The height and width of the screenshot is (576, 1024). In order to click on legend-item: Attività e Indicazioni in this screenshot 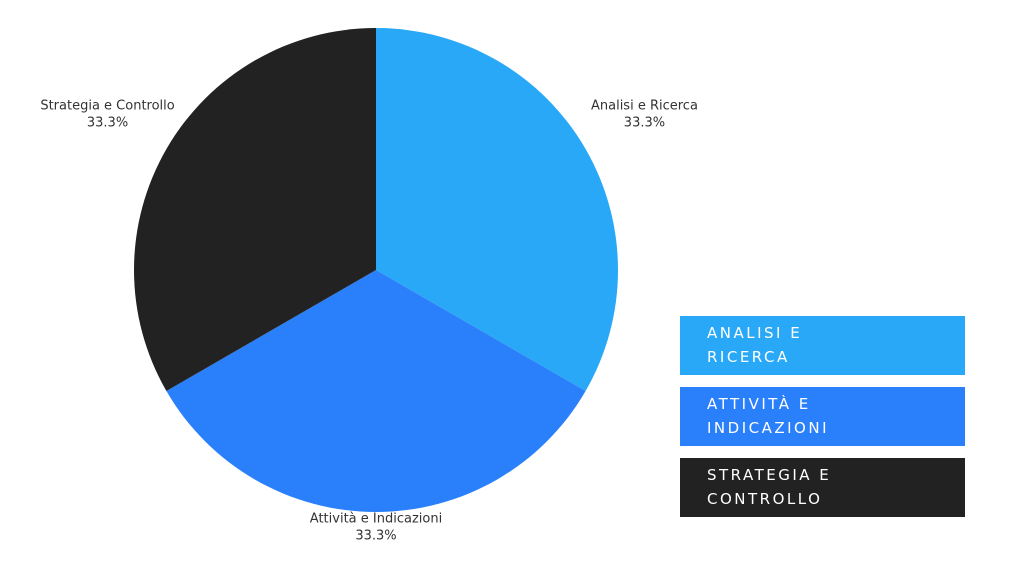, I will do `click(822, 416)`.